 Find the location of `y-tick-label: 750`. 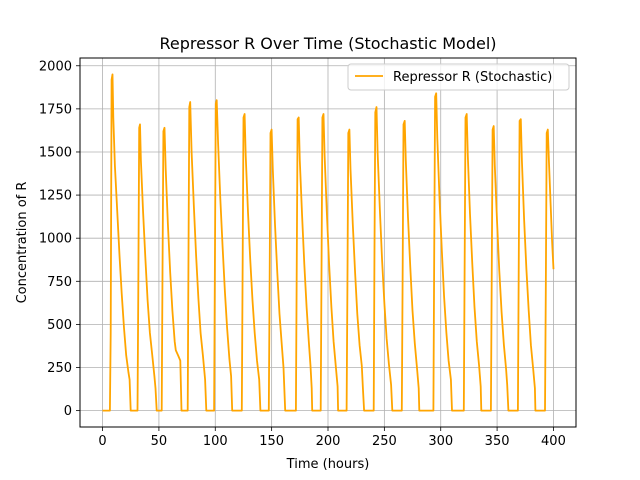

y-tick-label: 750 is located at coordinates (59, 282).